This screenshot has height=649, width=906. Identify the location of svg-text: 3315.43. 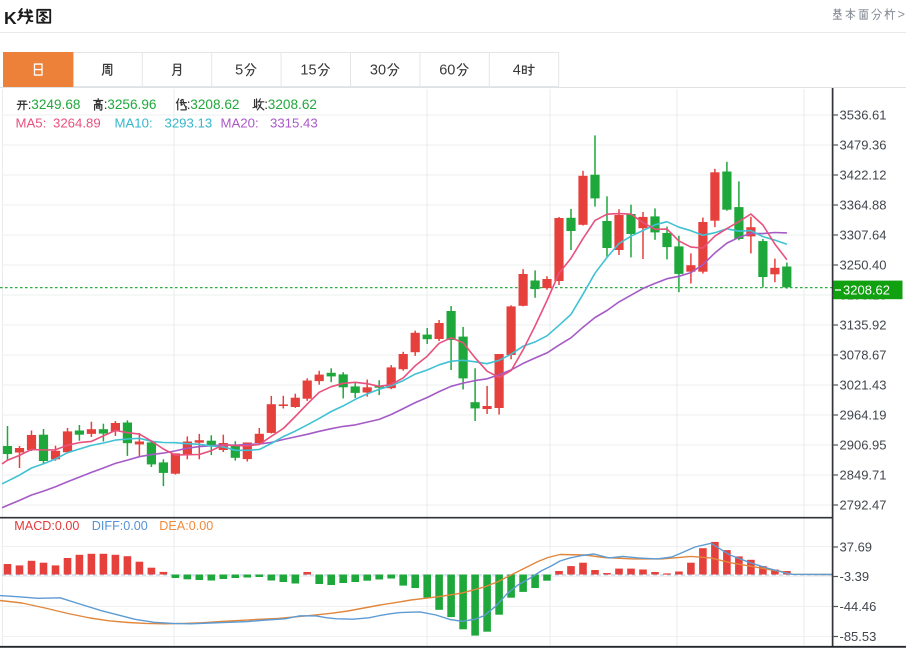
(294, 123).